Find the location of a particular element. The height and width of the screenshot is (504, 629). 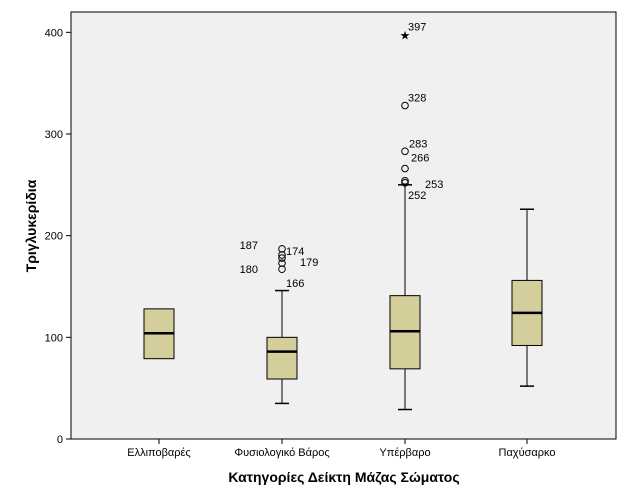

outlier-label: 252 is located at coordinates (417, 196).